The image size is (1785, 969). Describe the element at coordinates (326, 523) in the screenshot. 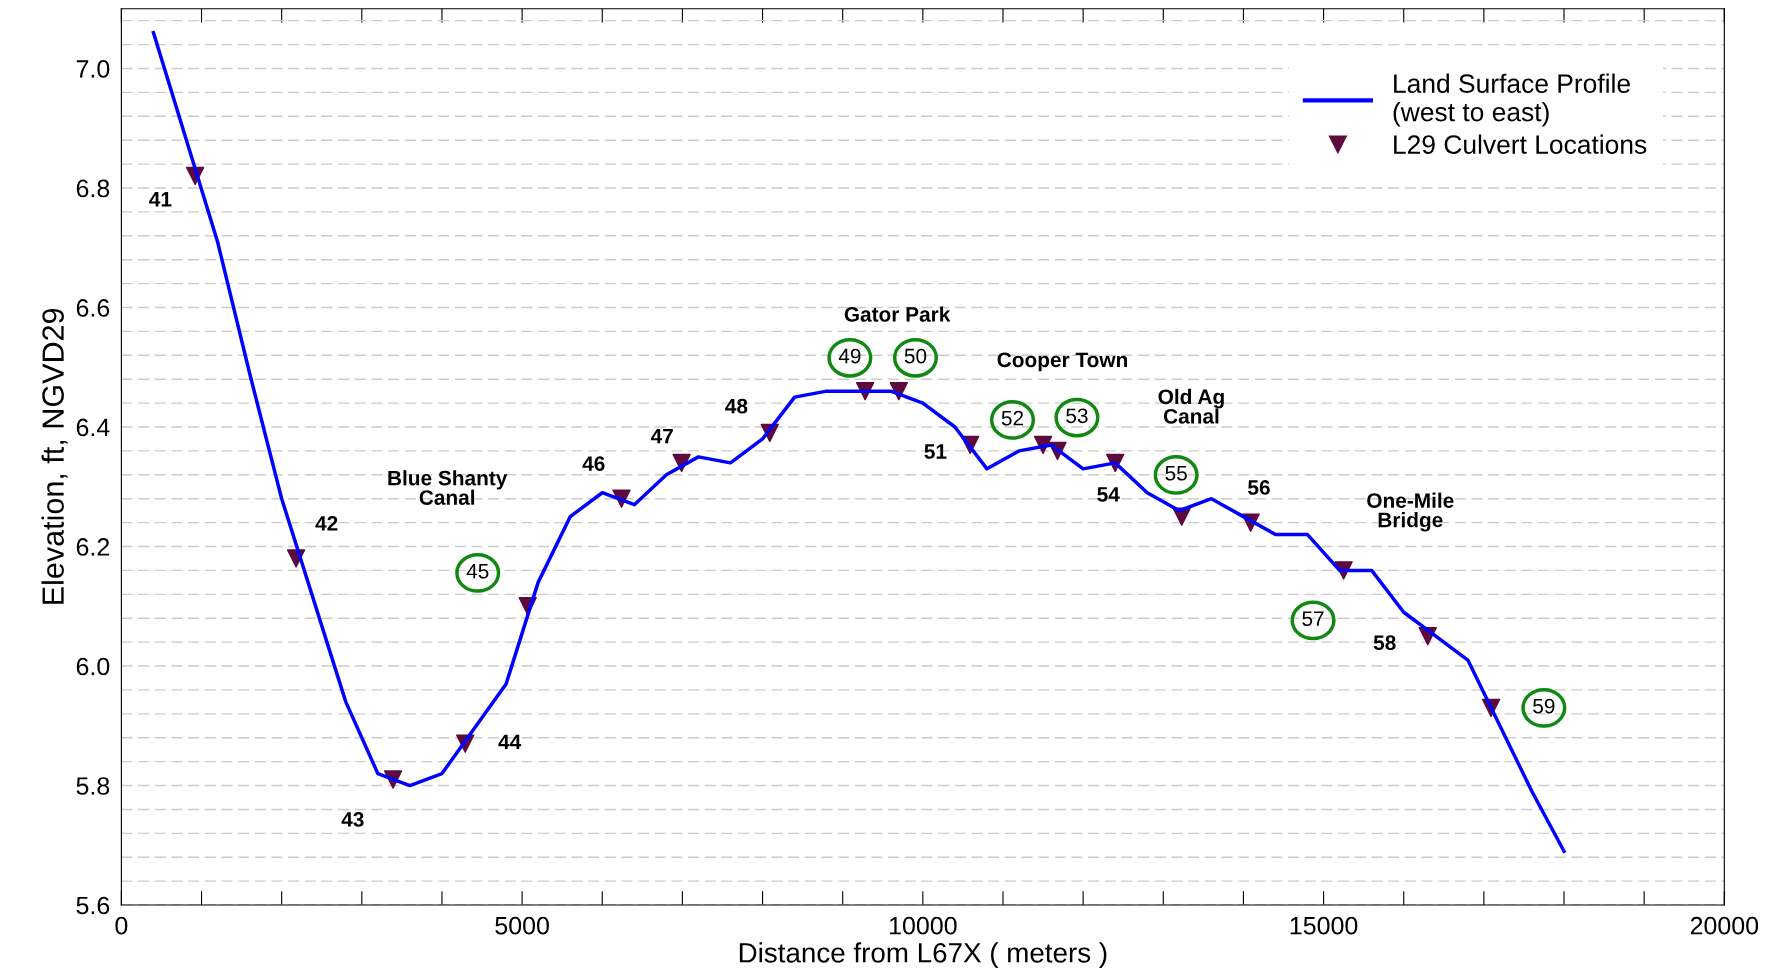

I see `annotation: 42` at that location.